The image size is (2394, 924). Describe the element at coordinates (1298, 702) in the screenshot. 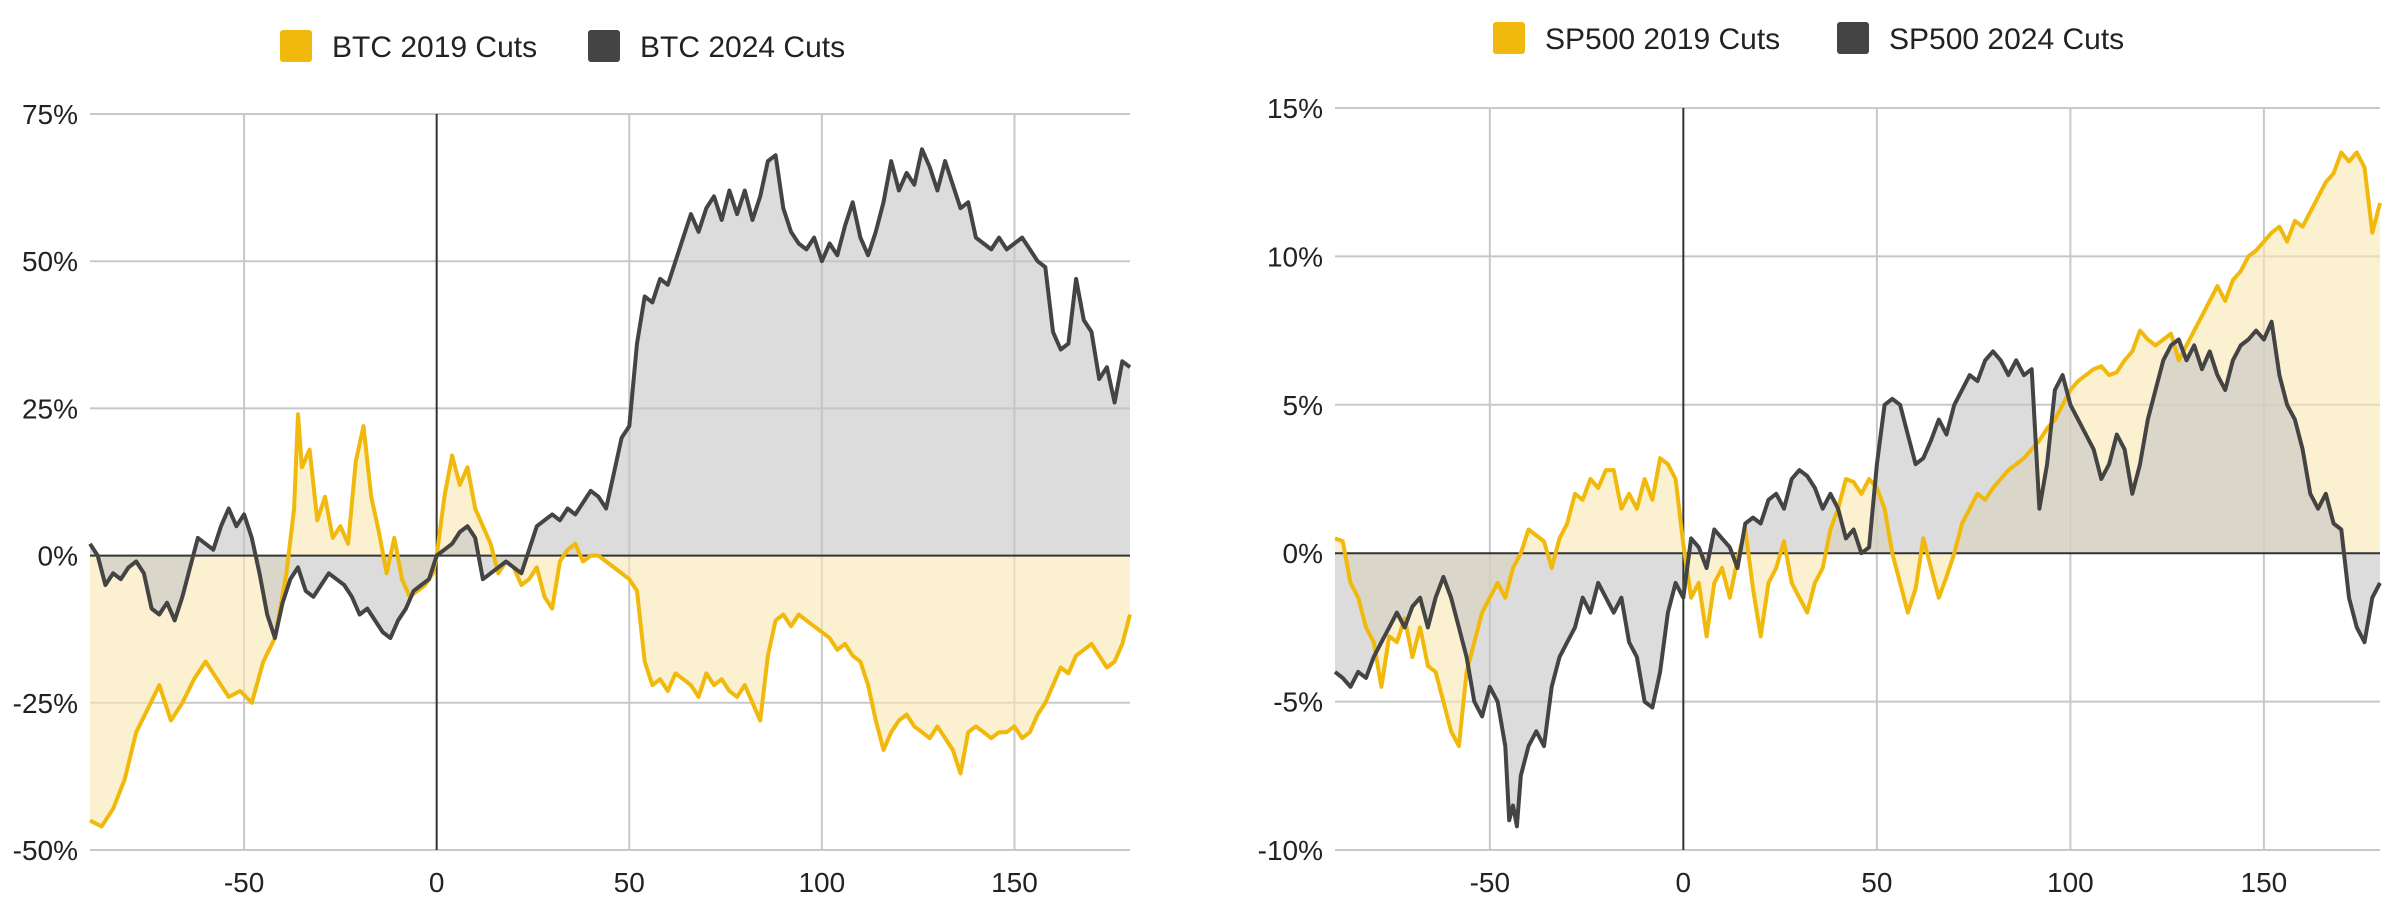

I see `y-tick-label: -5%` at that location.